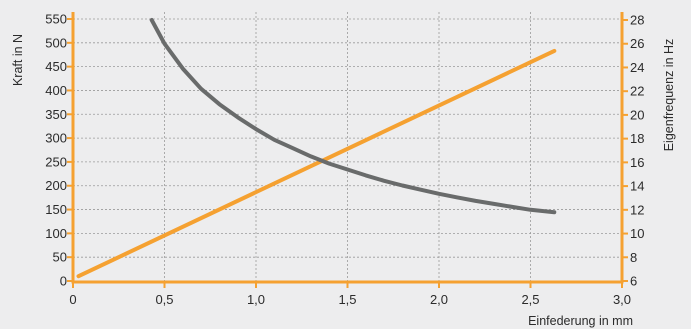 The image size is (691, 329). What do you see at coordinates (56, 42) in the screenshot?
I see `y-left-tick-label: 500` at bounding box center [56, 42].